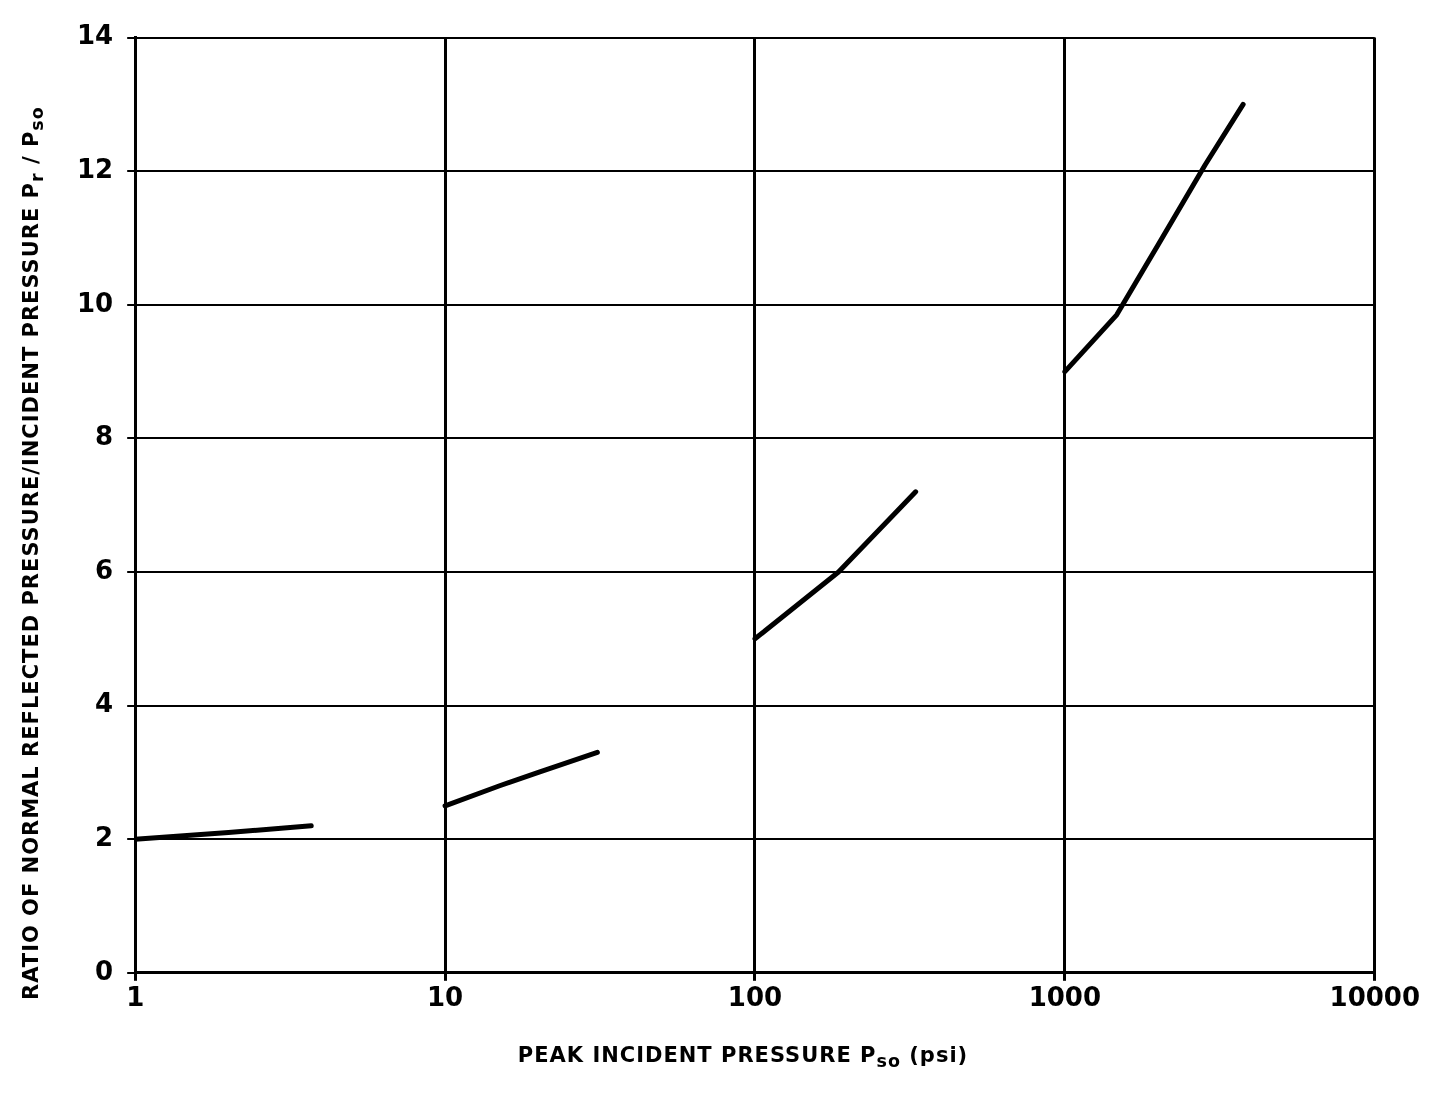 The image size is (1442, 1105). What do you see at coordinates (104, 569) in the screenshot?
I see `y-tick-label: 6` at bounding box center [104, 569].